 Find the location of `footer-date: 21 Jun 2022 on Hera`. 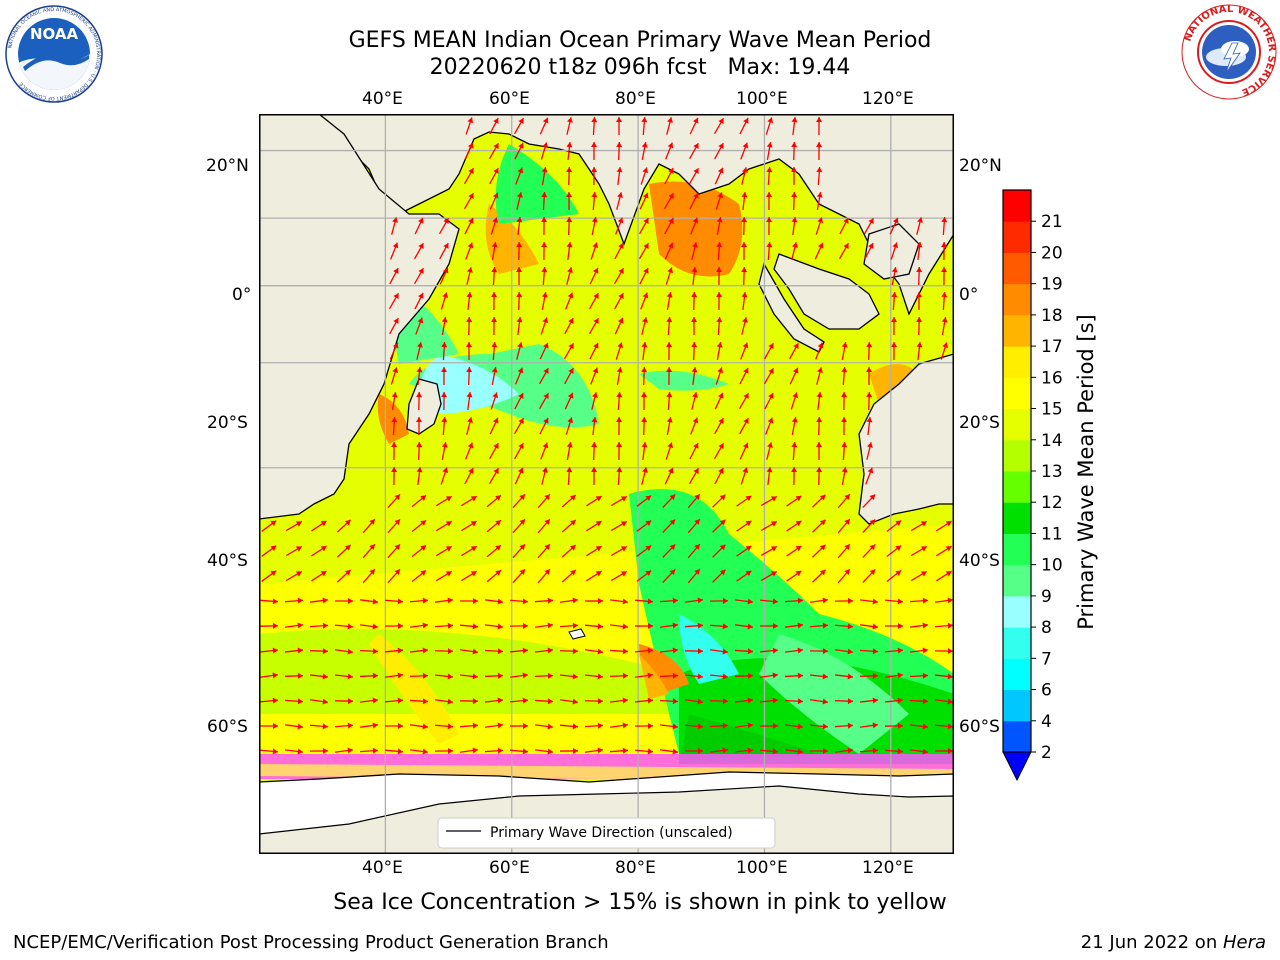

footer-date: 21 Jun 2022 on Hera is located at coordinates (1173, 942).